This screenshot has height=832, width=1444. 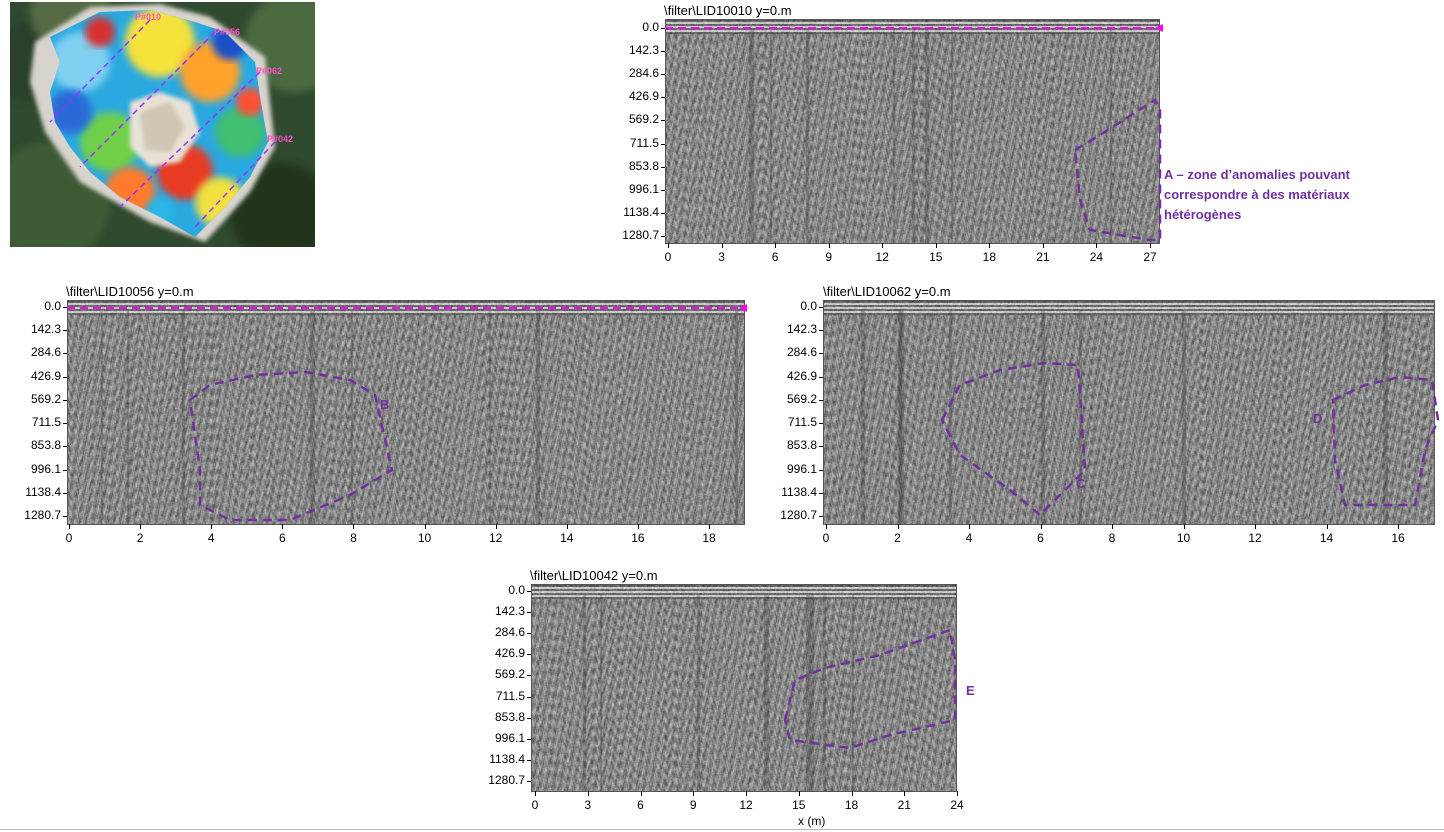 I want to click on bottom-rule, so click(x=722, y=829).